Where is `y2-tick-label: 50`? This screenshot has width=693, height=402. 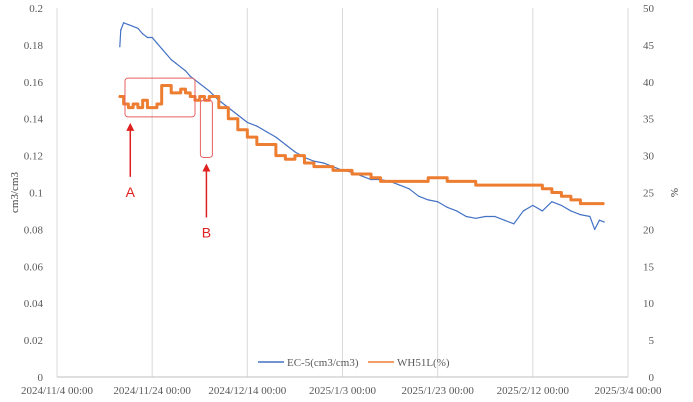 y2-tick-label: 50 is located at coordinates (649, 9).